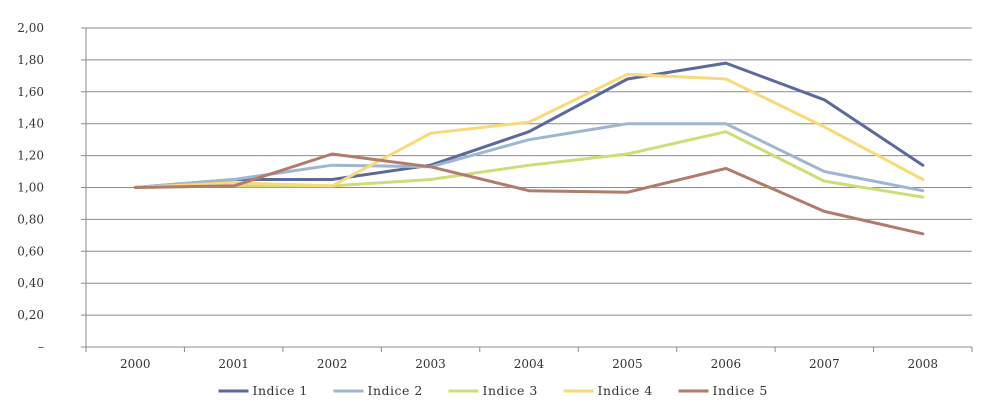 Image resolution: width=1002 pixels, height=416 pixels. What do you see at coordinates (30, 60) in the screenshot?
I see `y-tick-label: 1,80` at bounding box center [30, 60].